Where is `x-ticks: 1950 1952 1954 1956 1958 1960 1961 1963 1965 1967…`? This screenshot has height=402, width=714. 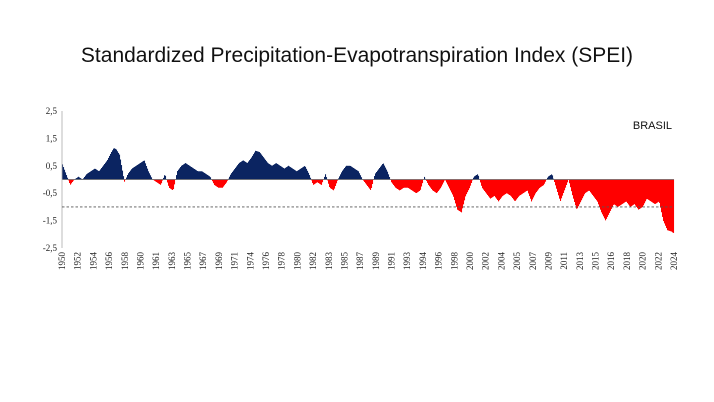 x-ticks: 1950 1952 1954 1956 1958 1960 1961 1963 1965 1967… is located at coordinates (368, 261).